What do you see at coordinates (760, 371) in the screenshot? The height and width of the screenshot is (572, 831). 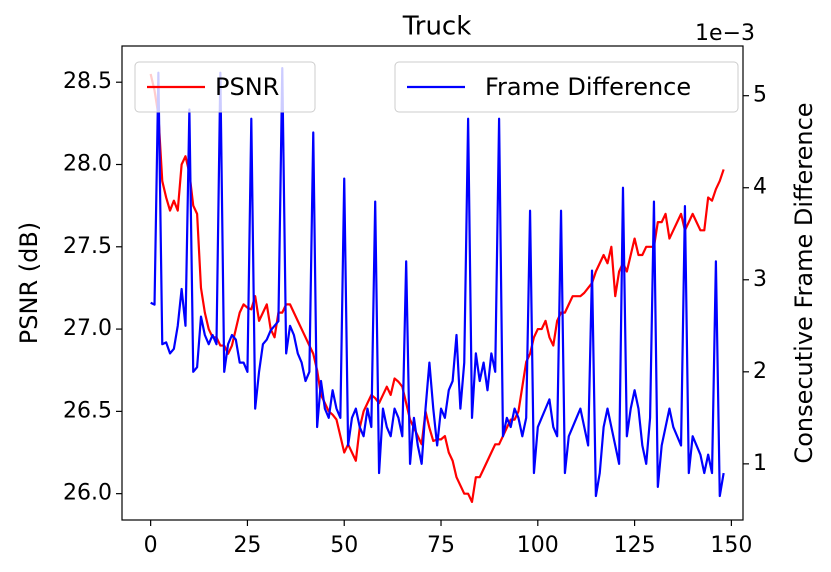 I see `y2-tick-label: 2` at bounding box center [760, 371].